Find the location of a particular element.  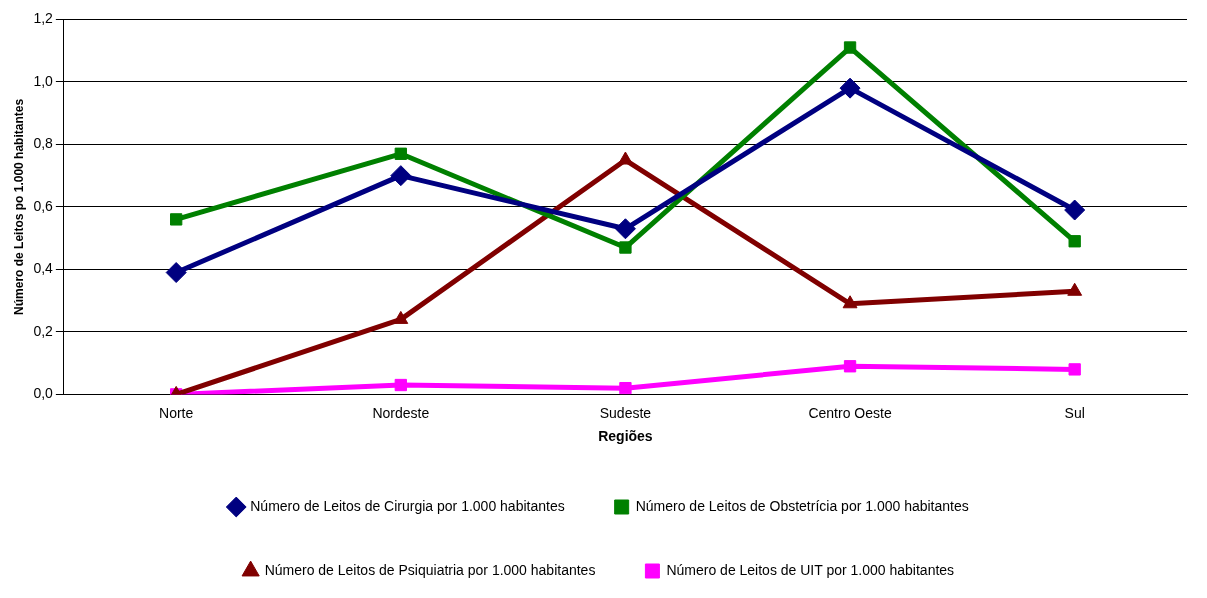

y-tick-label: 0,8 is located at coordinates (43, 143).